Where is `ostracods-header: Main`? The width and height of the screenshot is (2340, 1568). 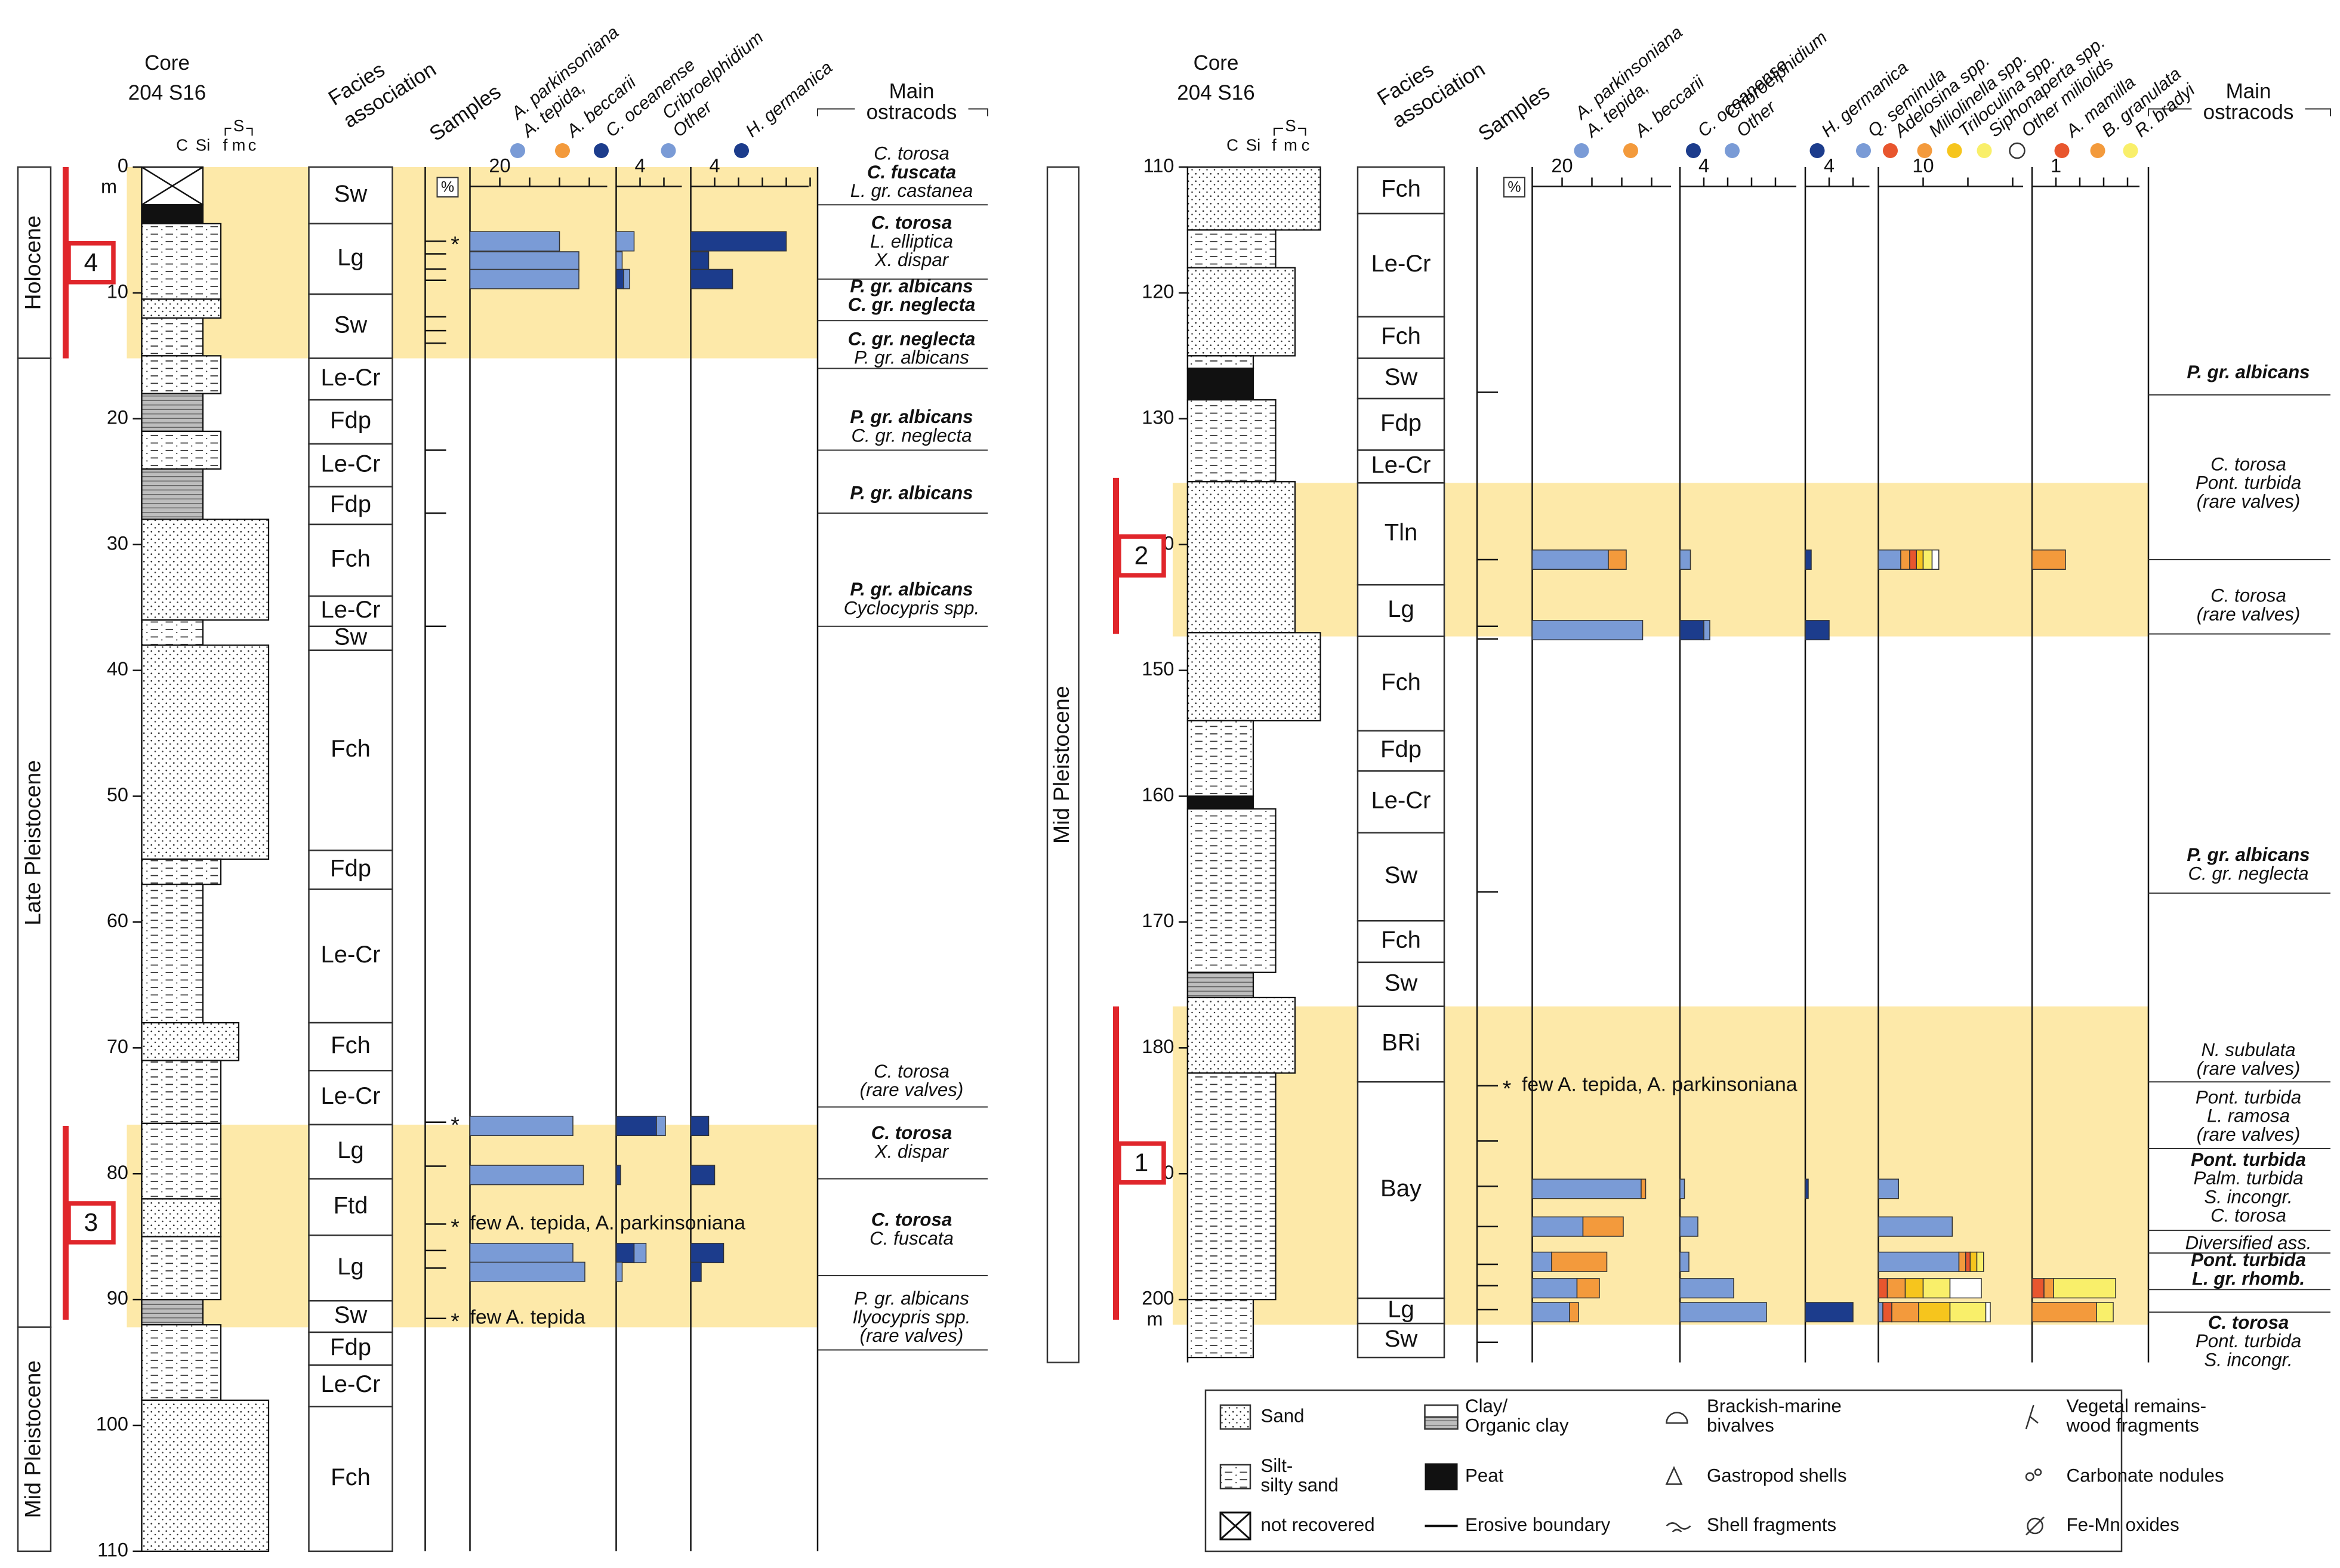
ostracods-header: Main is located at coordinates (2248, 91).